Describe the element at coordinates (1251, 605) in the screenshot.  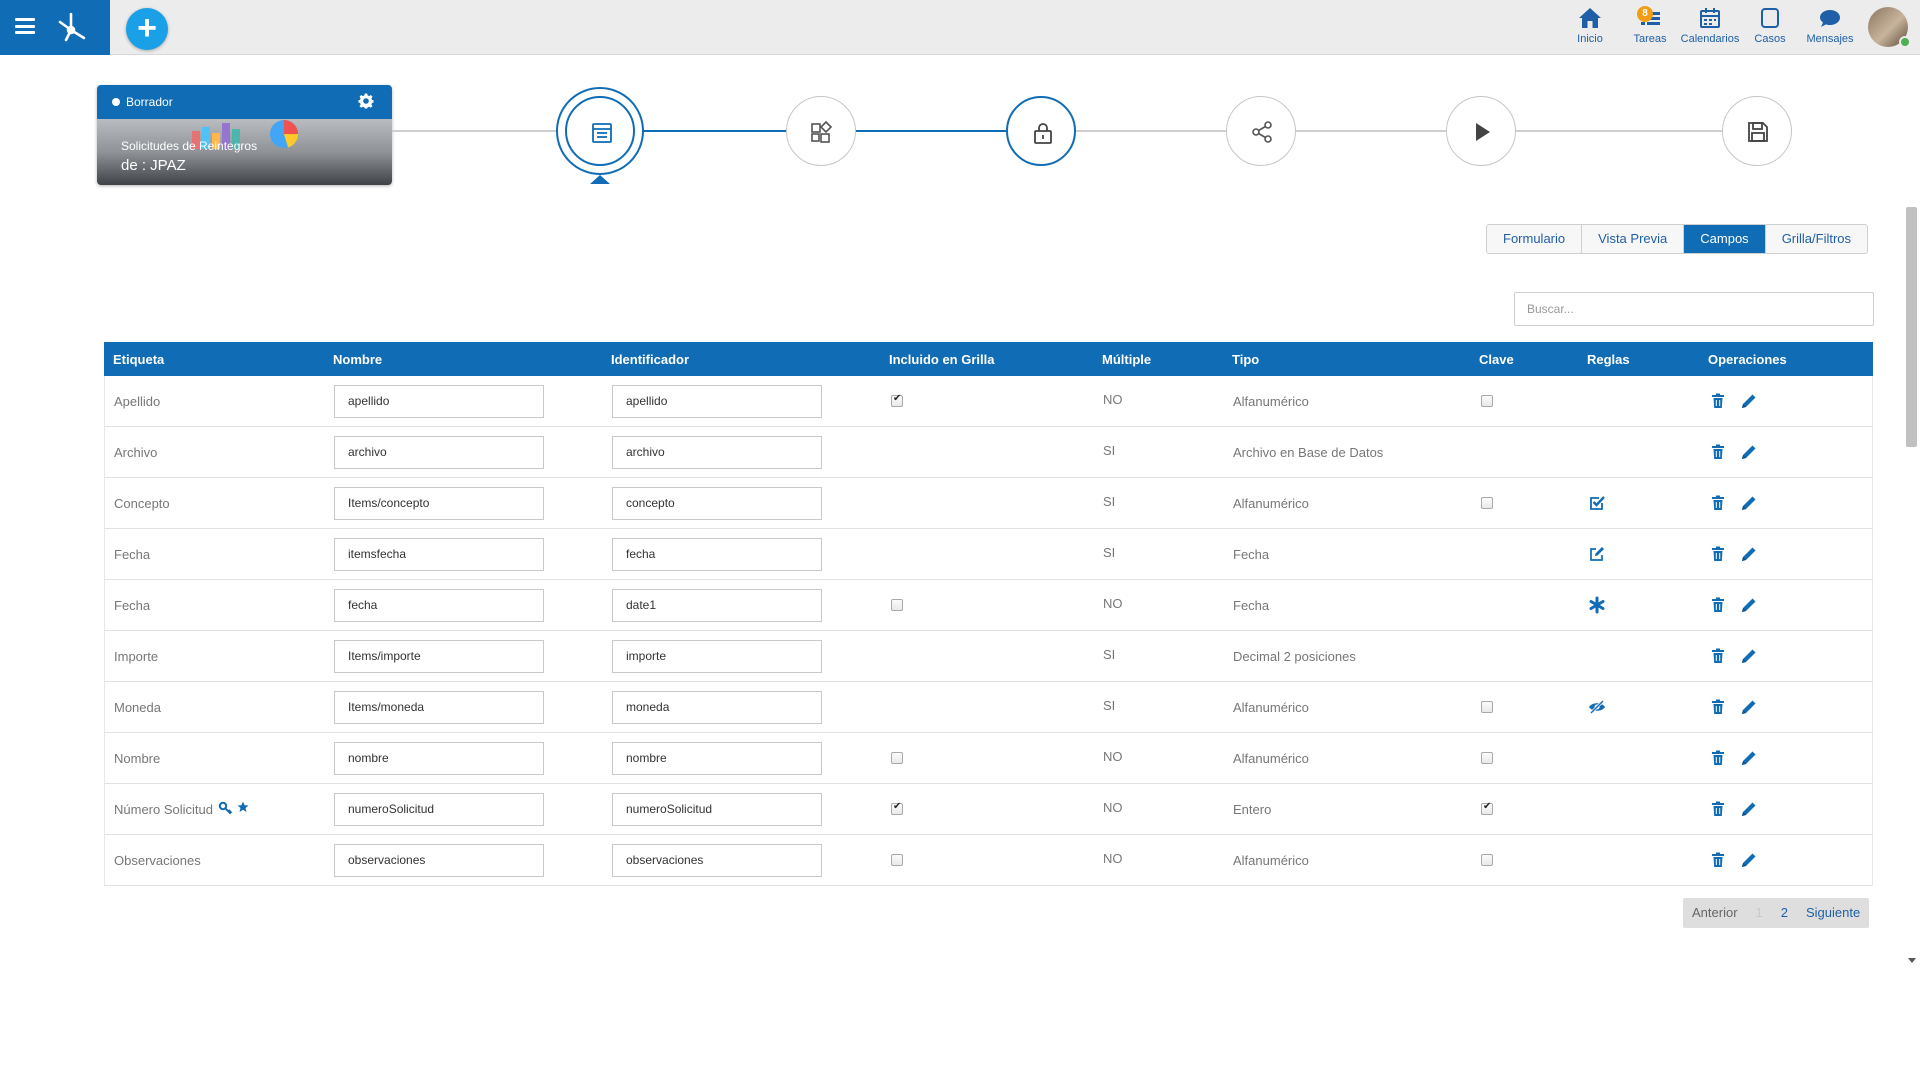
I see `tipo-value: Fecha` at that location.